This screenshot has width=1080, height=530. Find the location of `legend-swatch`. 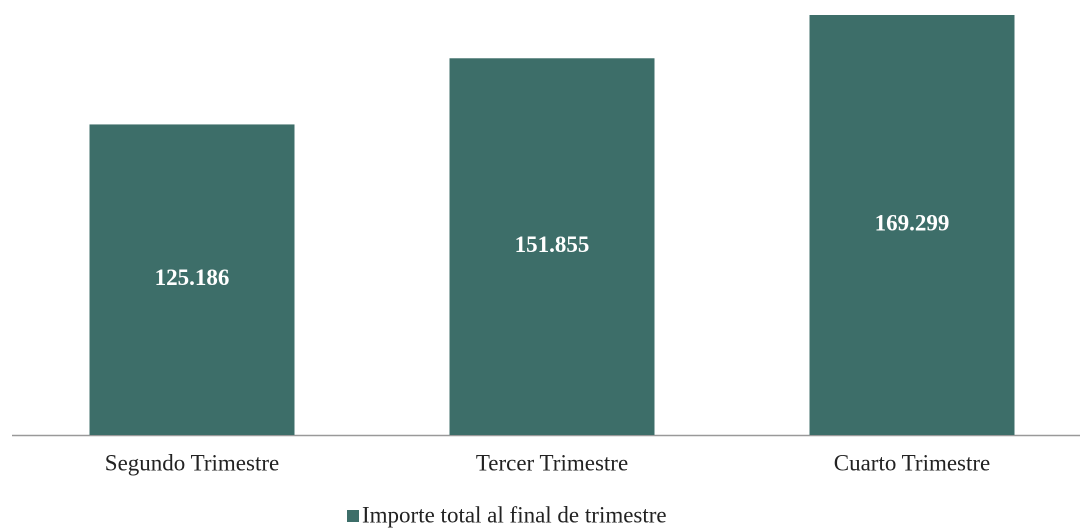

legend-swatch is located at coordinates (353, 516).